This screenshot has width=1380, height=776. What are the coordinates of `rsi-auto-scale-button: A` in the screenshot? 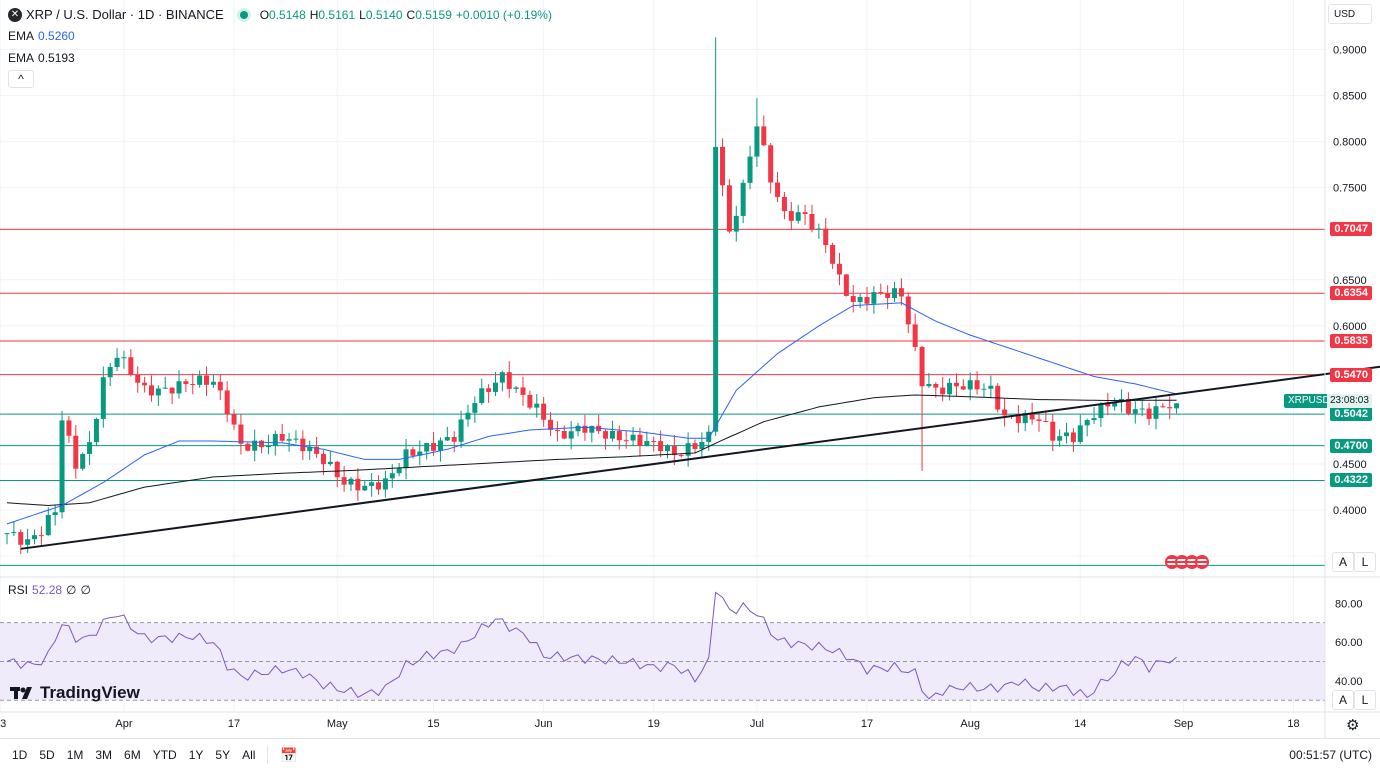 It's located at (1343, 700).